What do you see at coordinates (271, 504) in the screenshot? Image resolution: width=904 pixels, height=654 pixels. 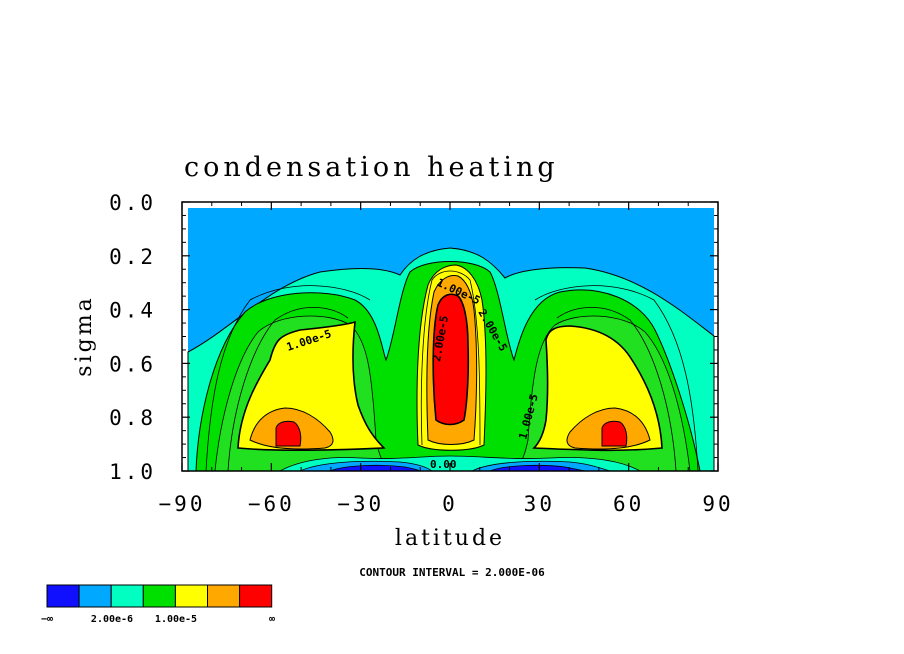 I see `x-tick-label: −60` at bounding box center [271, 504].